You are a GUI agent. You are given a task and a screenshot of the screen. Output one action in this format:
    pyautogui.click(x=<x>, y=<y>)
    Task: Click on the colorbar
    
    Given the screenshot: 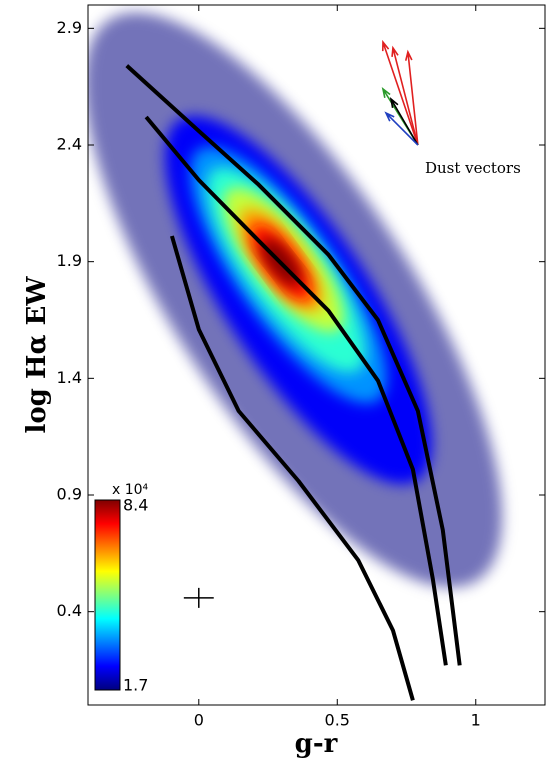 What is the action you would take?
    pyautogui.click(x=107, y=595)
    